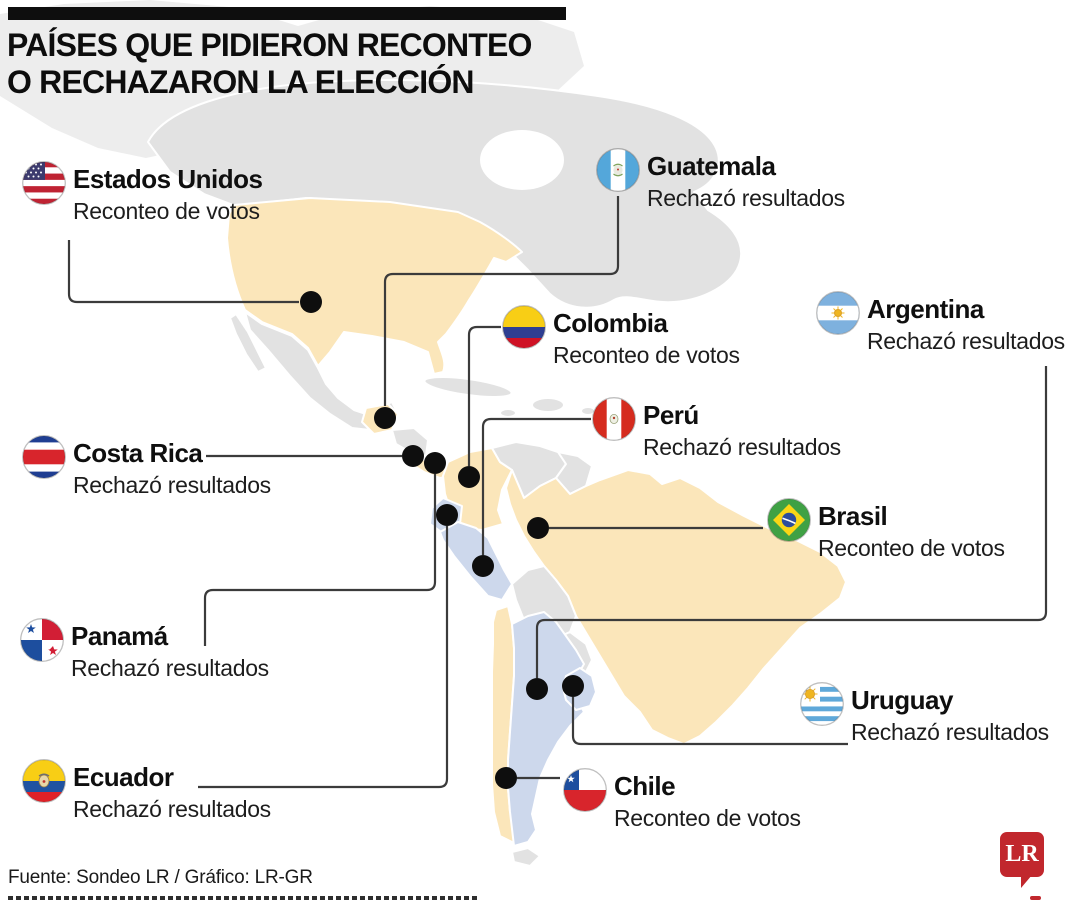 The width and height of the screenshot is (1080, 900). What do you see at coordinates (853, 516) in the screenshot?
I see `country-name: Brasil` at bounding box center [853, 516].